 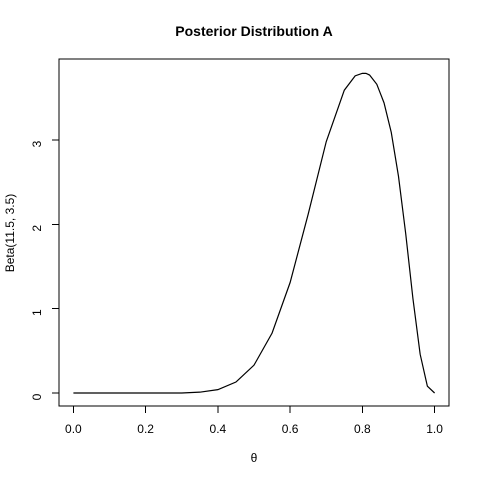 What do you see at coordinates (218, 429) in the screenshot?
I see `x-tick-label: 0.4` at bounding box center [218, 429].